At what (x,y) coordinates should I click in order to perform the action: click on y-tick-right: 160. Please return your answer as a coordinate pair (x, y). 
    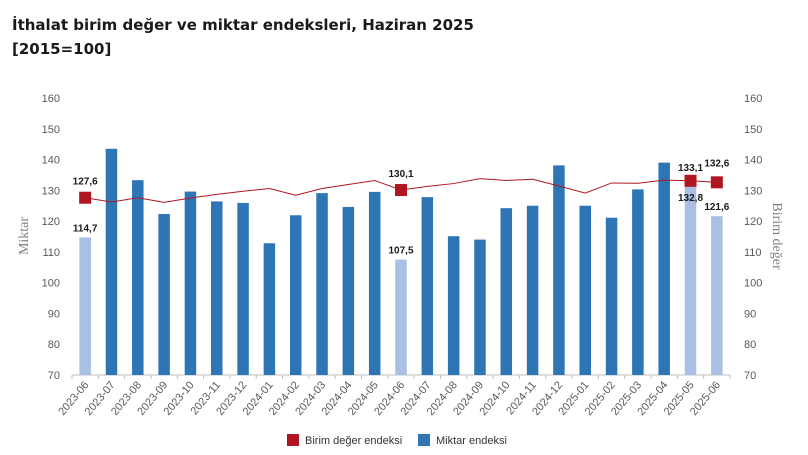
    Looking at the image, I should click on (753, 99).